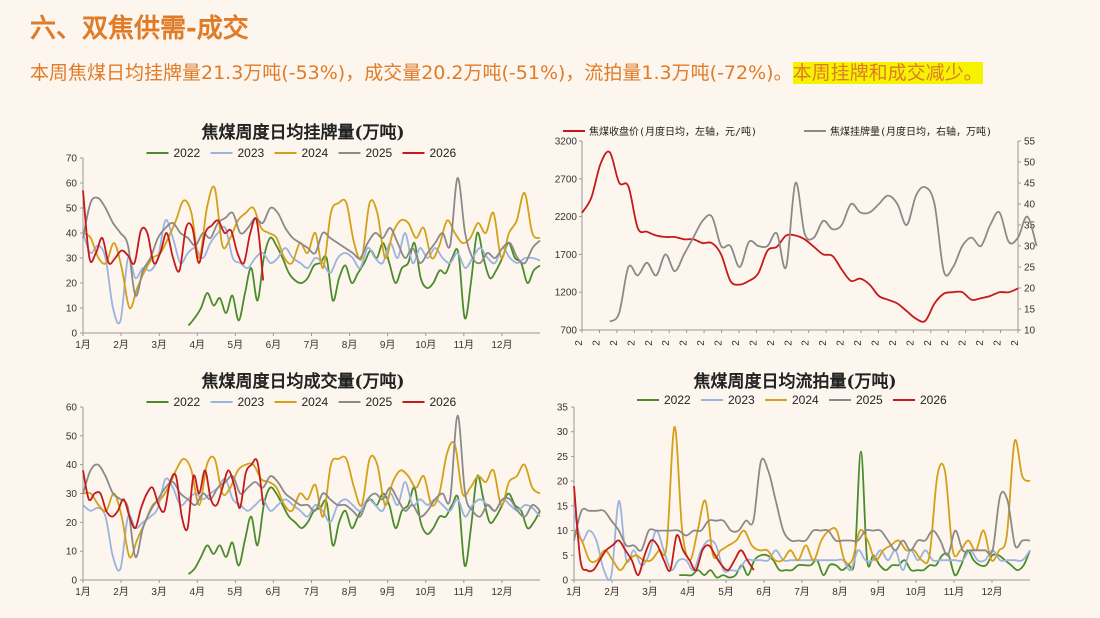 Image resolution: width=1100 pixels, height=618 pixels. I want to click on x-tick-label: 6月, so click(274, 592).